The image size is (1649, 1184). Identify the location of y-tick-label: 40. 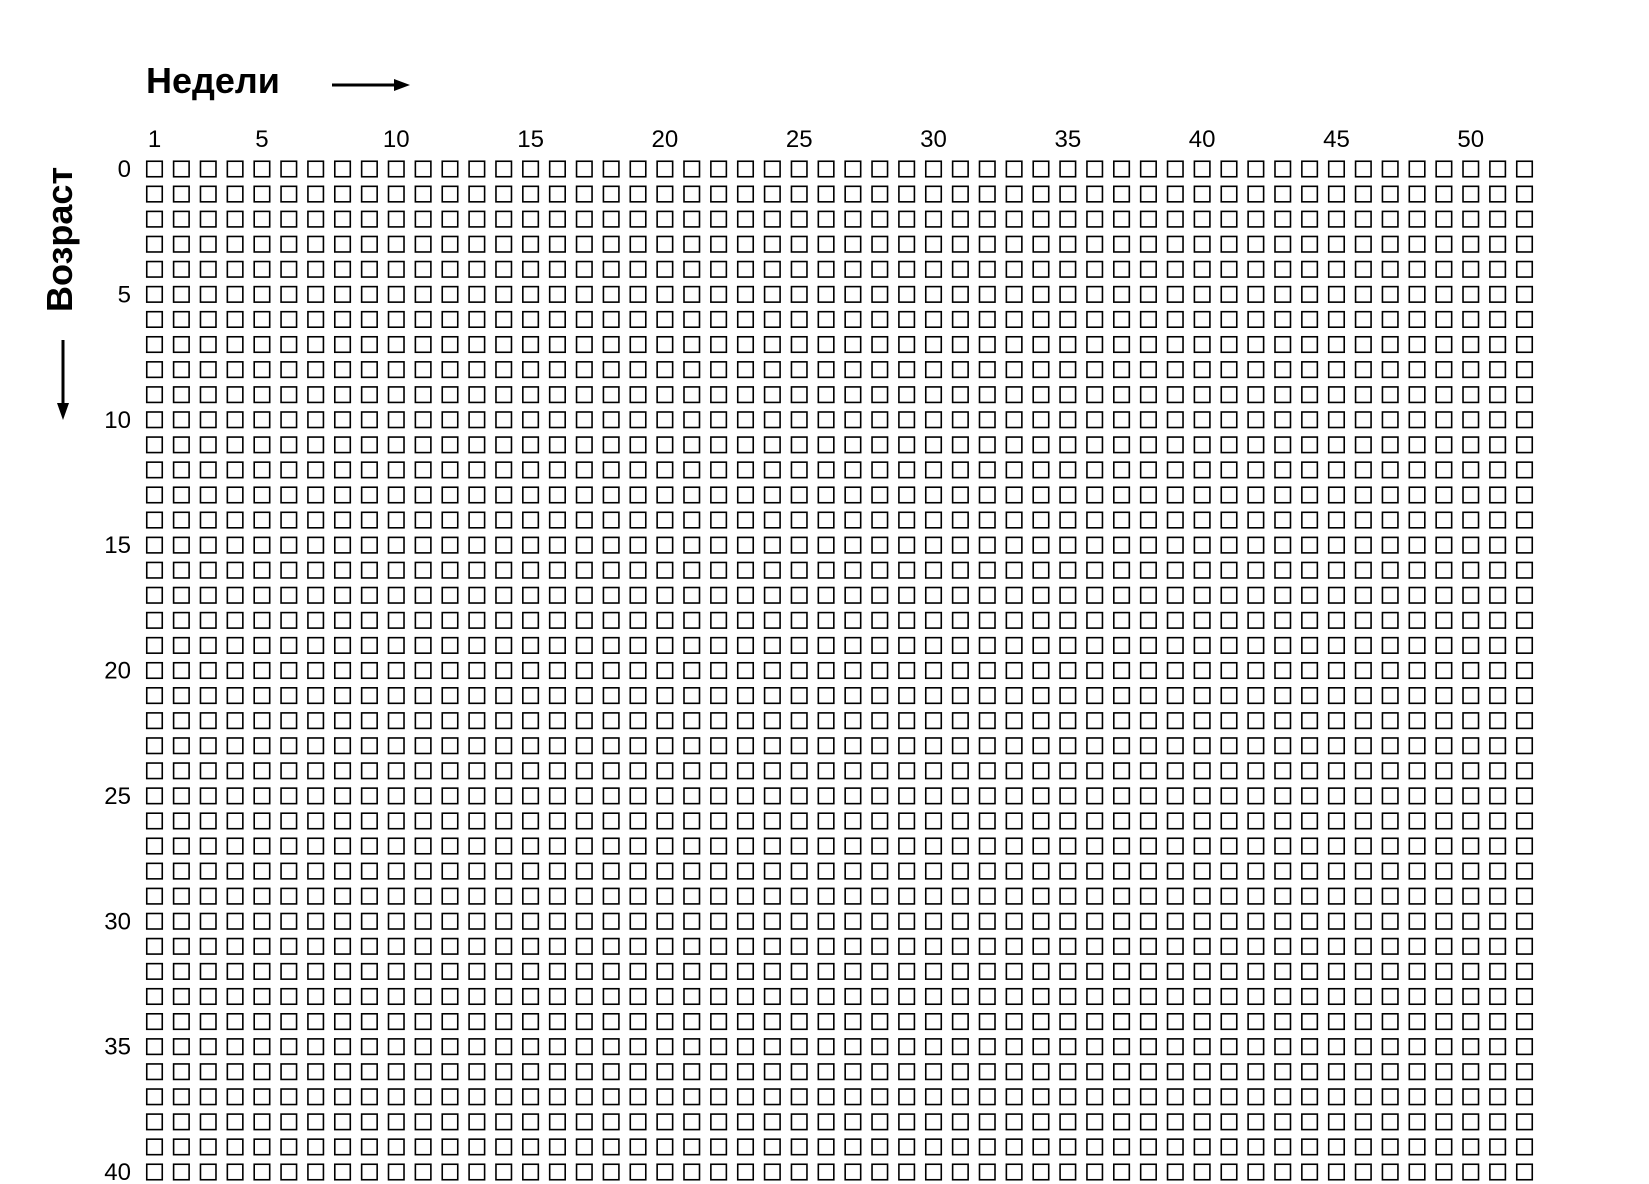
(117, 1171).